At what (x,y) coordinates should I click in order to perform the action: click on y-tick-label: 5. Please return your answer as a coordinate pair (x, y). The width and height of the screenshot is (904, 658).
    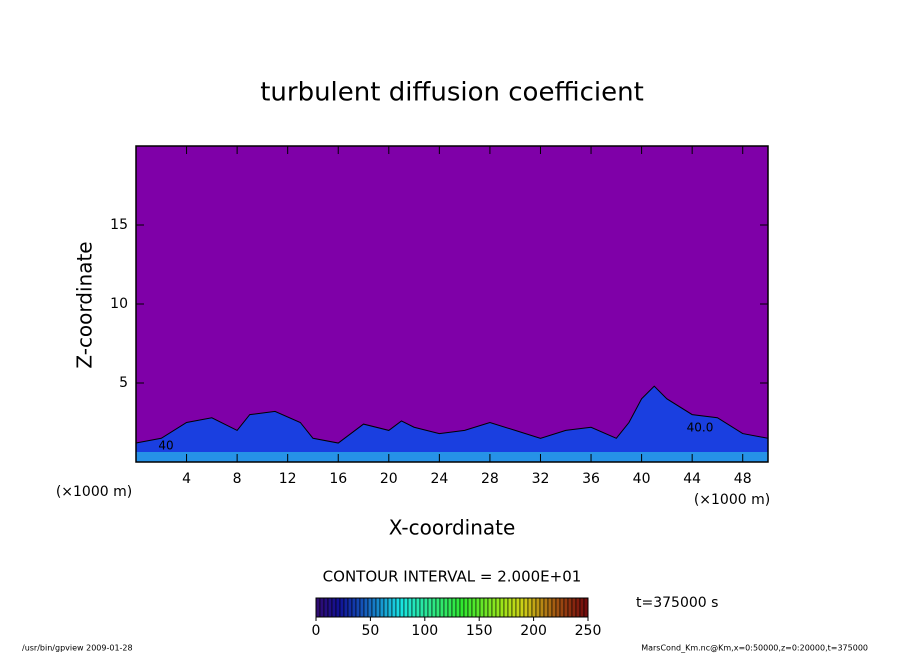
    Looking at the image, I should click on (123, 383).